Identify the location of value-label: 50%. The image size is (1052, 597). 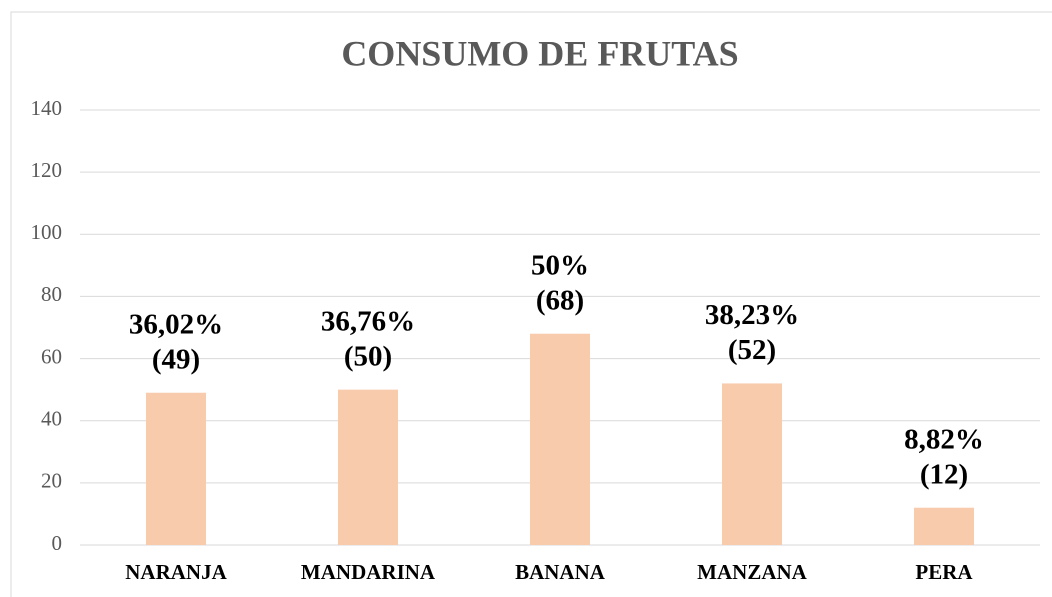
(560, 265).